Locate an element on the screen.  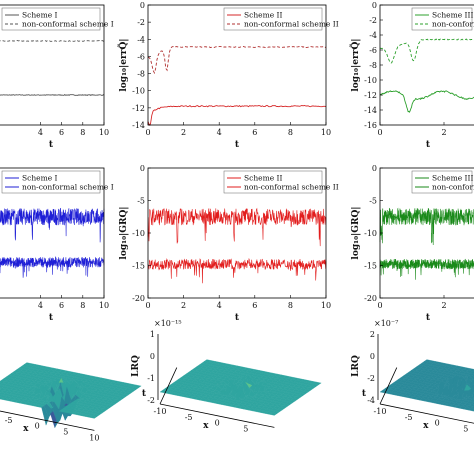
xtick-label-r1c2-6: 6 is located at coordinates (254, 132).